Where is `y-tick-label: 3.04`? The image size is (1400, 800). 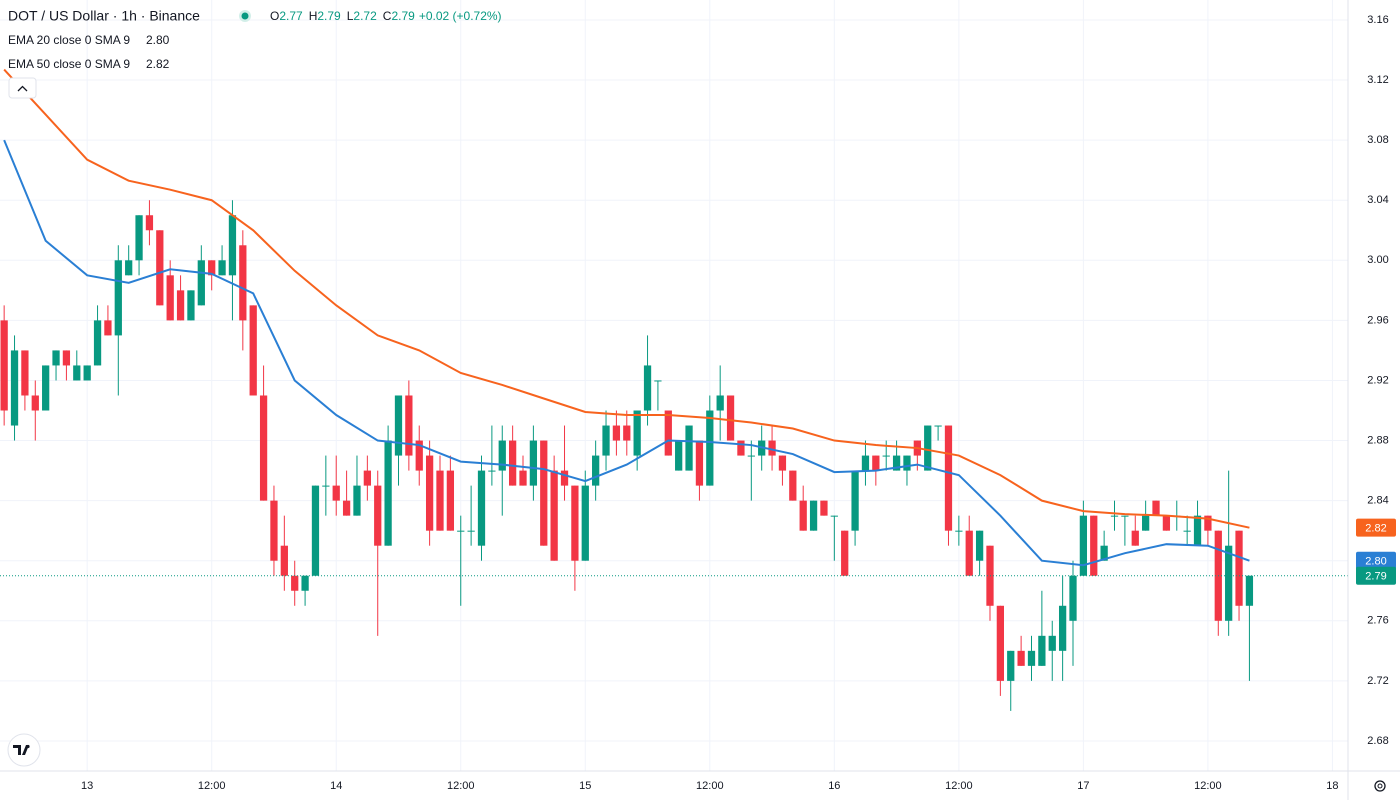
y-tick-label: 3.04 is located at coordinates (1377, 200).